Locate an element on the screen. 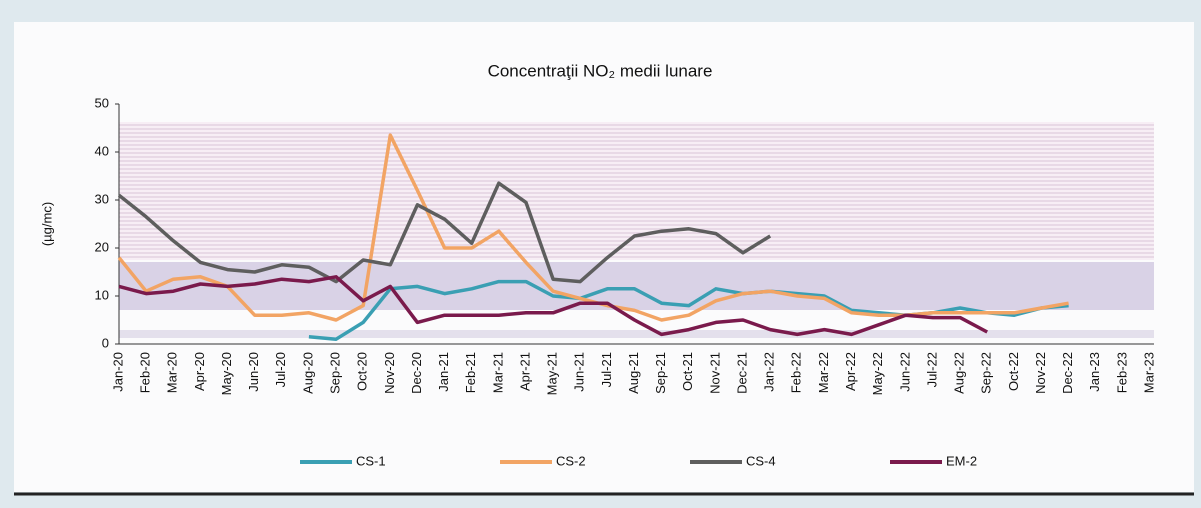  y-tick-label: 30 is located at coordinates (102, 198).